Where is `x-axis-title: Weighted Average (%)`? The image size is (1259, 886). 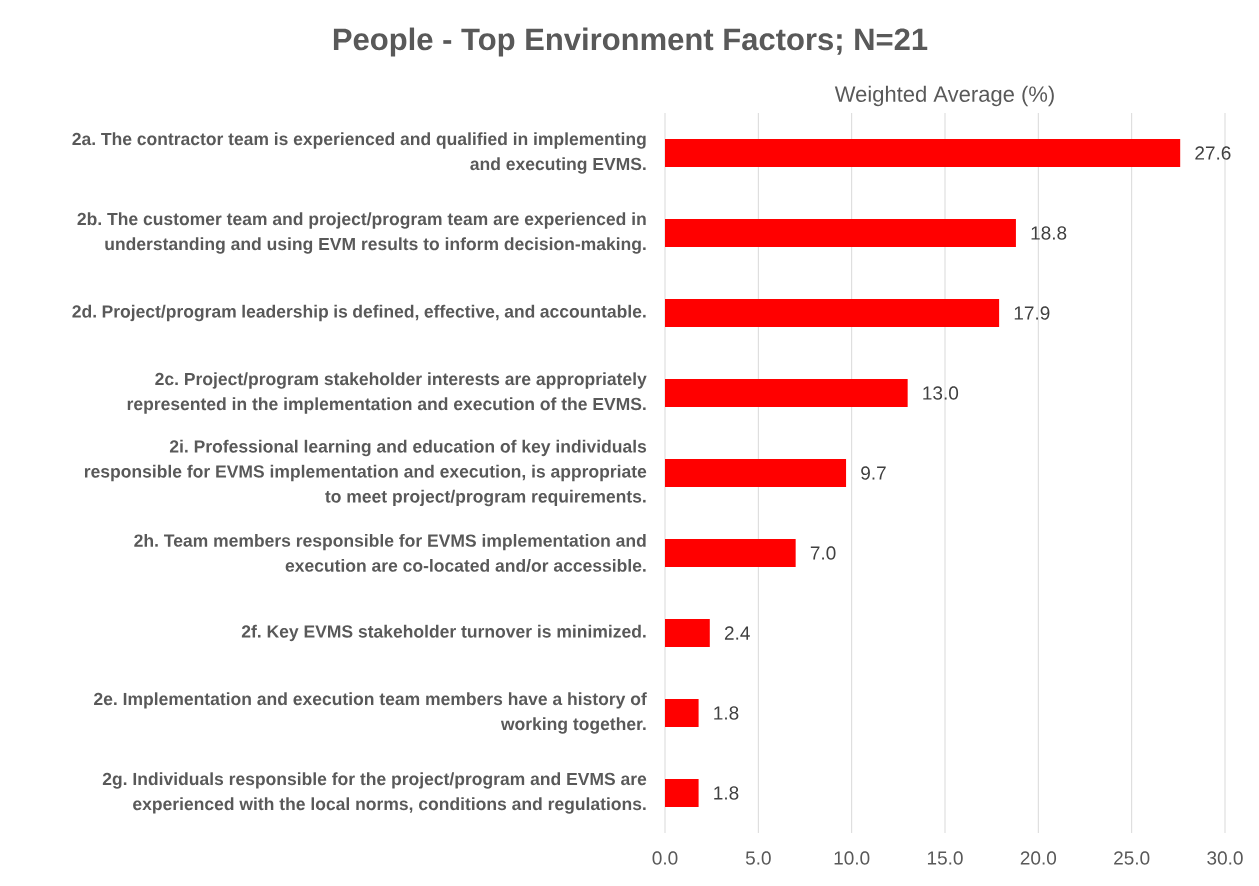 x-axis-title: Weighted Average (%) is located at coordinates (944, 96).